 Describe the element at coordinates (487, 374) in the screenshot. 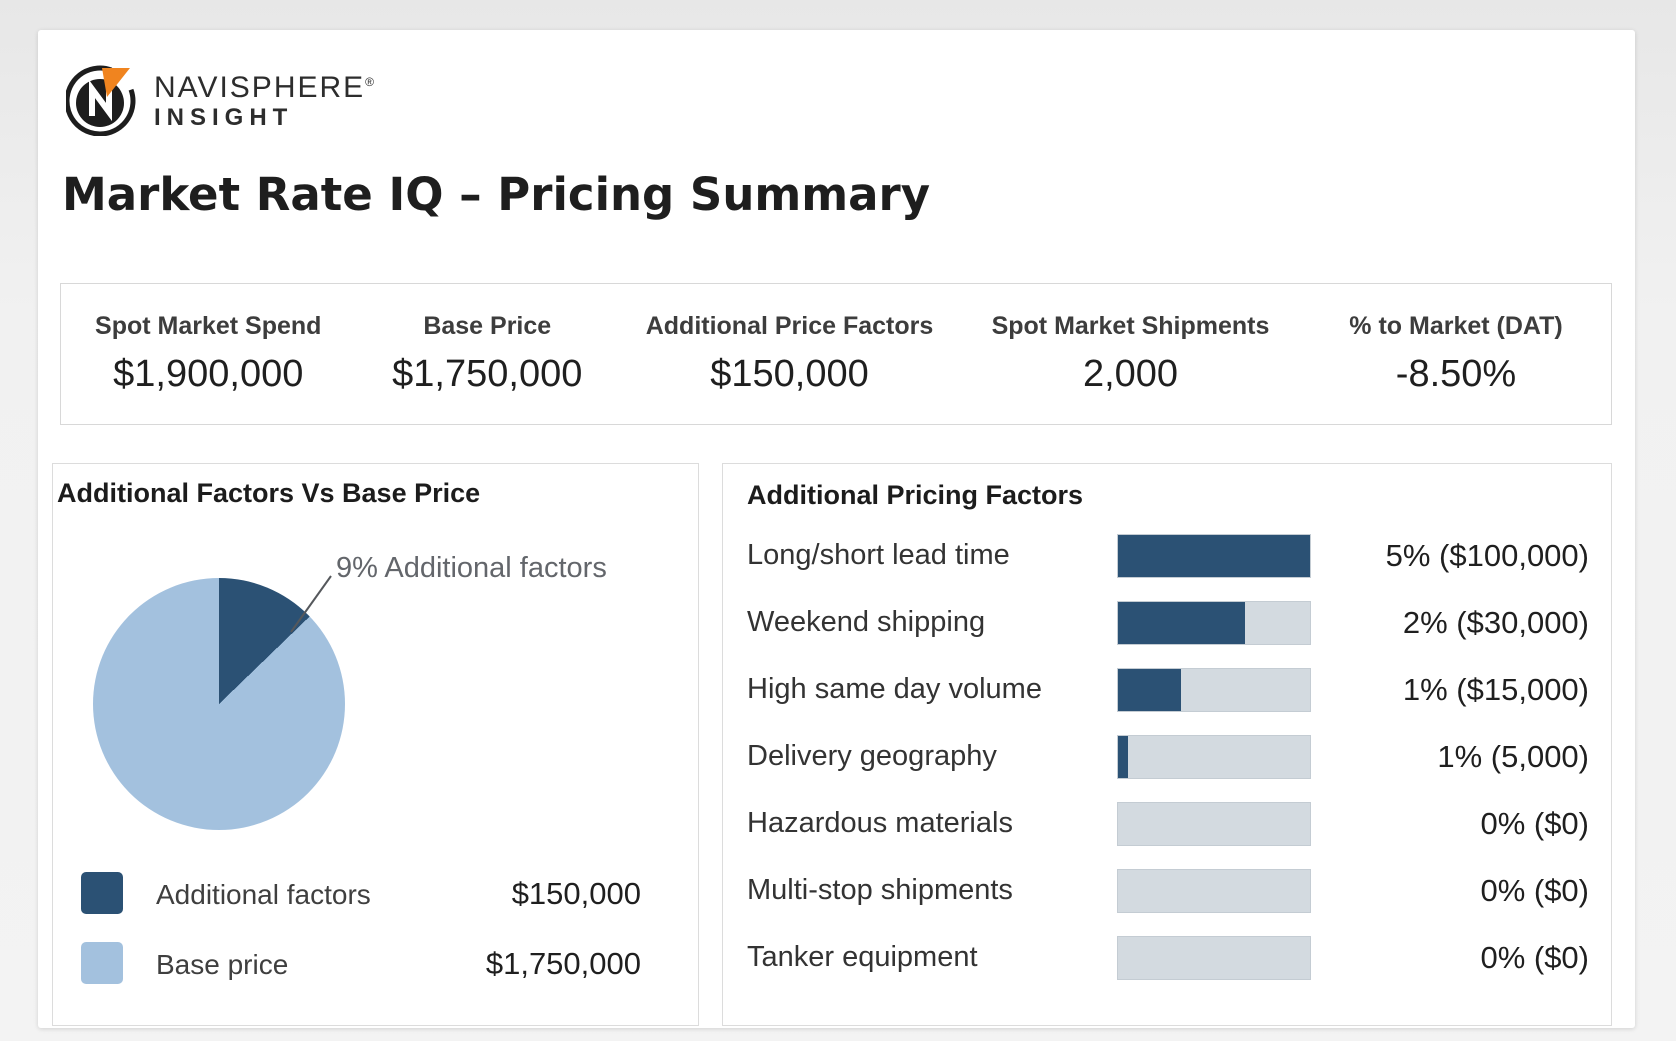

I see `kpi-value: $1,750,000` at that location.